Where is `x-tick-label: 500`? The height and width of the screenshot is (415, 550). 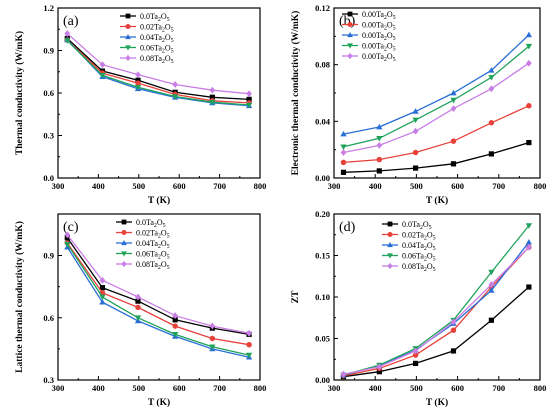 x-tick-label: 500 is located at coordinates (138, 186).